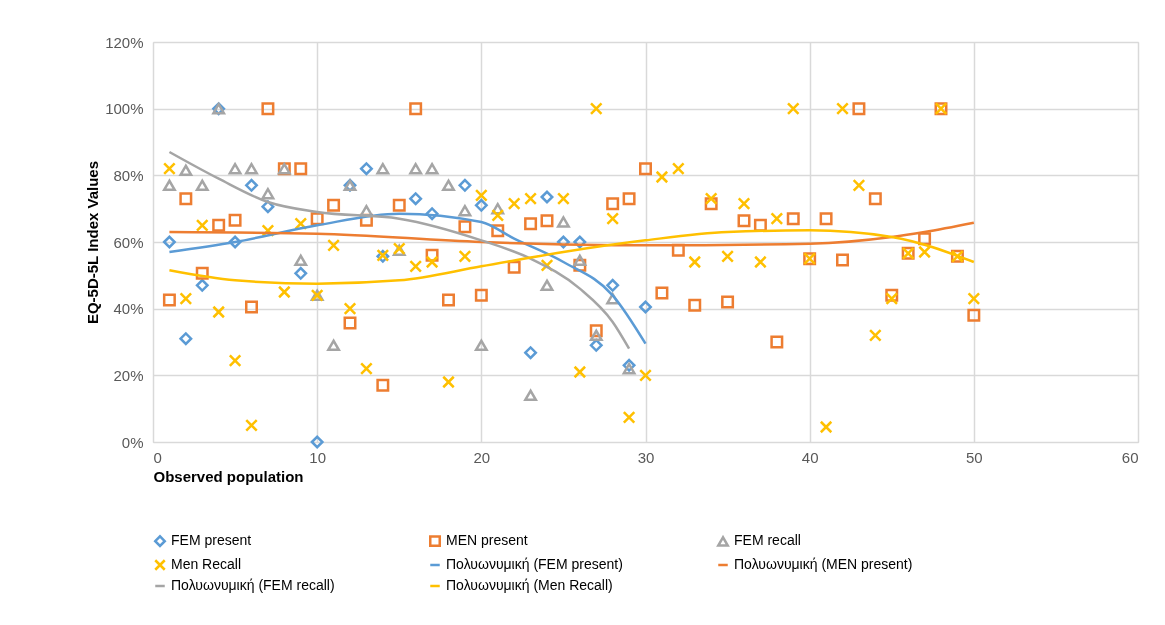  I want to click on x-tick-label: 40, so click(810, 457).